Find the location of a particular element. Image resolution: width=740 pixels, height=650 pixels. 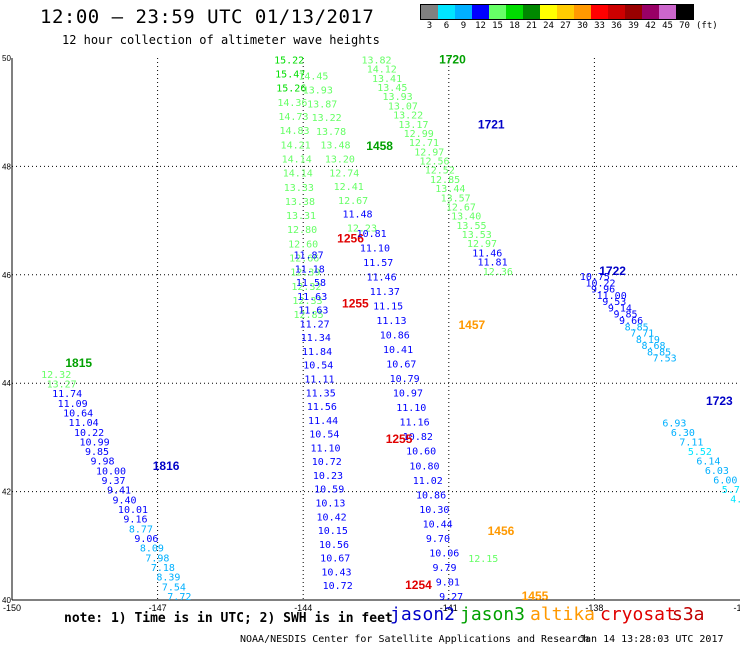

swh-value-label: 10.23 is located at coordinates (328, 476).